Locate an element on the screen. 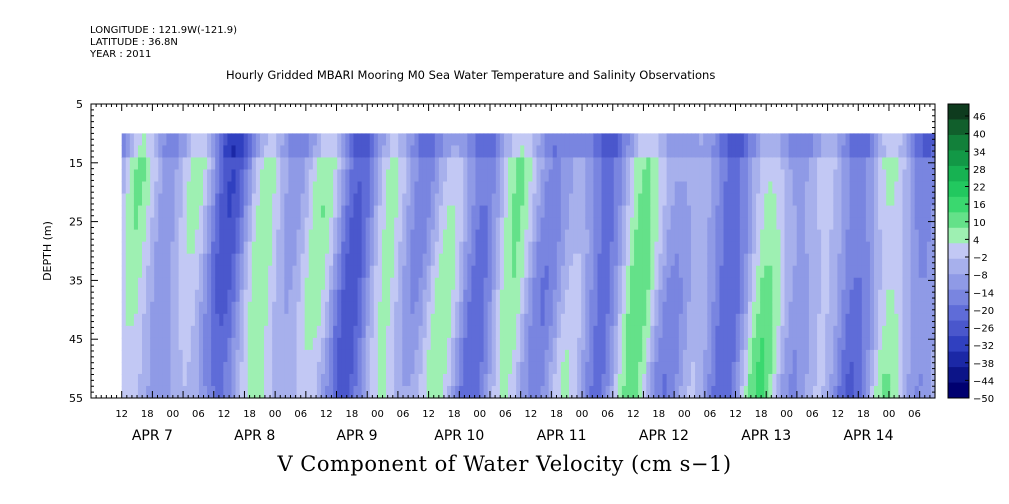 The height and width of the screenshot is (504, 1009). colorbar-label: −20 is located at coordinates (983, 311).